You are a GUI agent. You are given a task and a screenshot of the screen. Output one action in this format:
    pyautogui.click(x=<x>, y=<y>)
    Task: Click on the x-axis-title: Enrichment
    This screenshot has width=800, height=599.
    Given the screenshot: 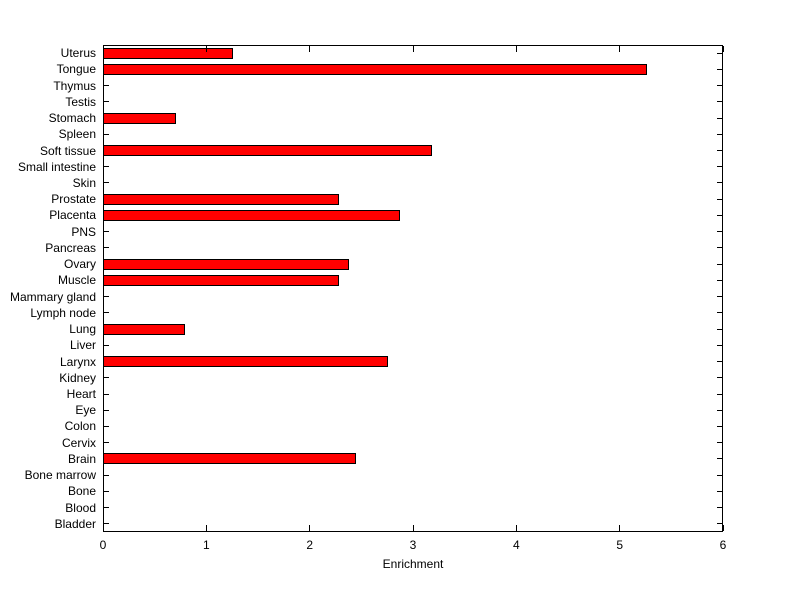 What is the action you would take?
    pyautogui.click(x=413, y=564)
    